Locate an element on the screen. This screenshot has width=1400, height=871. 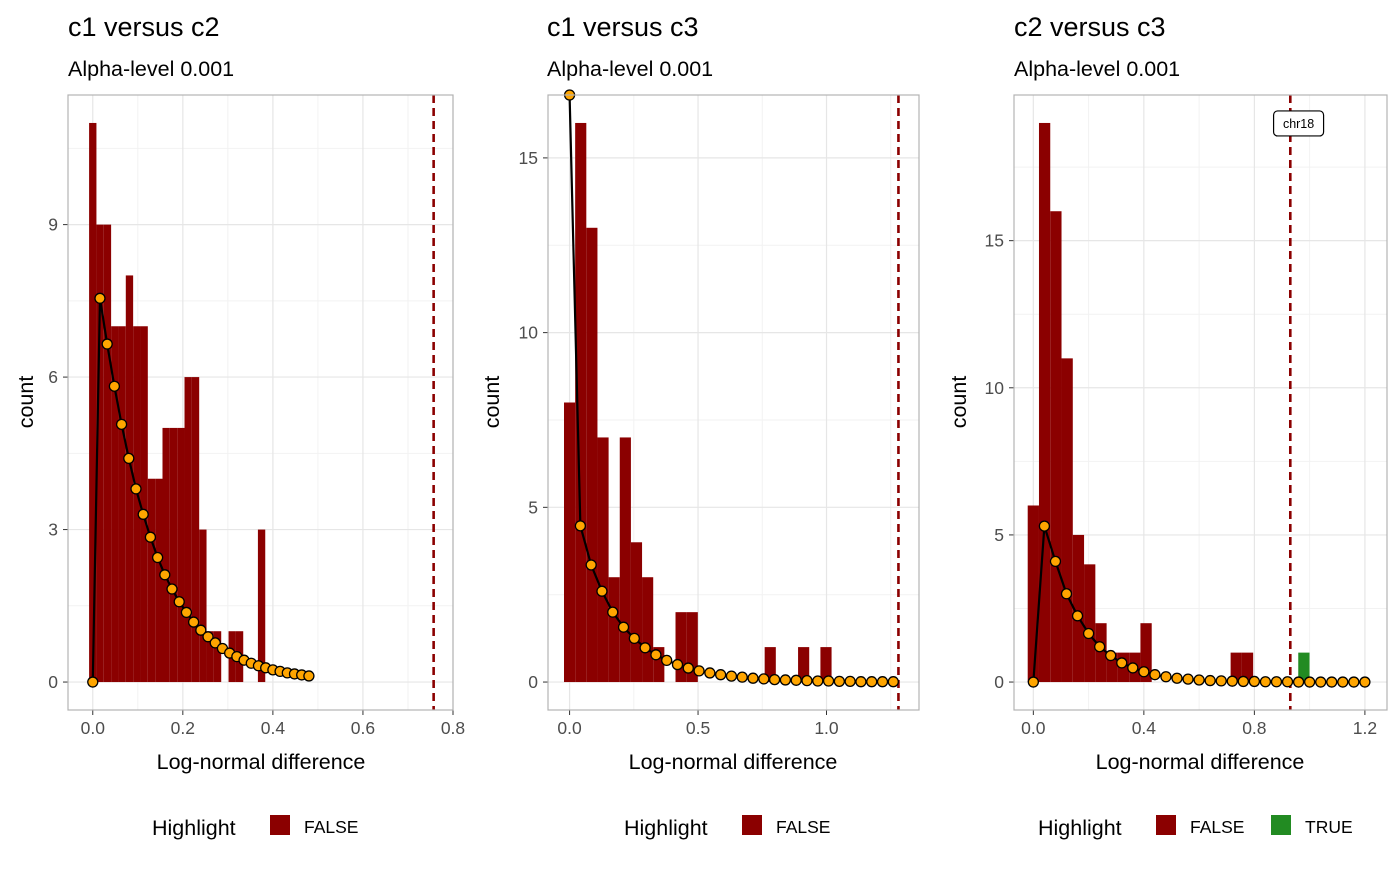
facet-1-y-axis-label: count is located at coordinates (26, 402).